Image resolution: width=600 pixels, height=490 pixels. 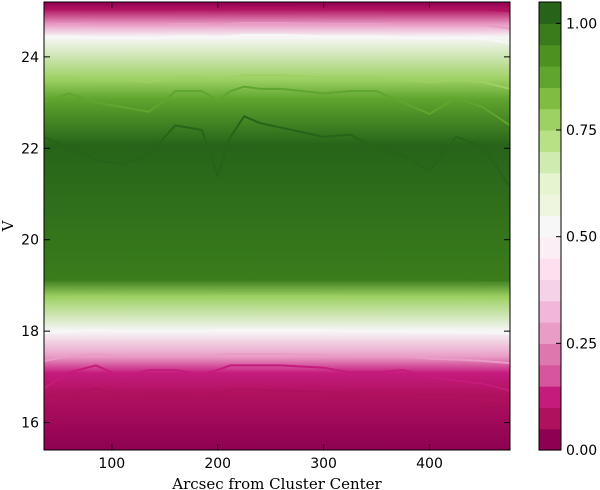 What do you see at coordinates (217, 464) in the screenshot?
I see `x-tick-label: 200` at bounding box center [217, 464].